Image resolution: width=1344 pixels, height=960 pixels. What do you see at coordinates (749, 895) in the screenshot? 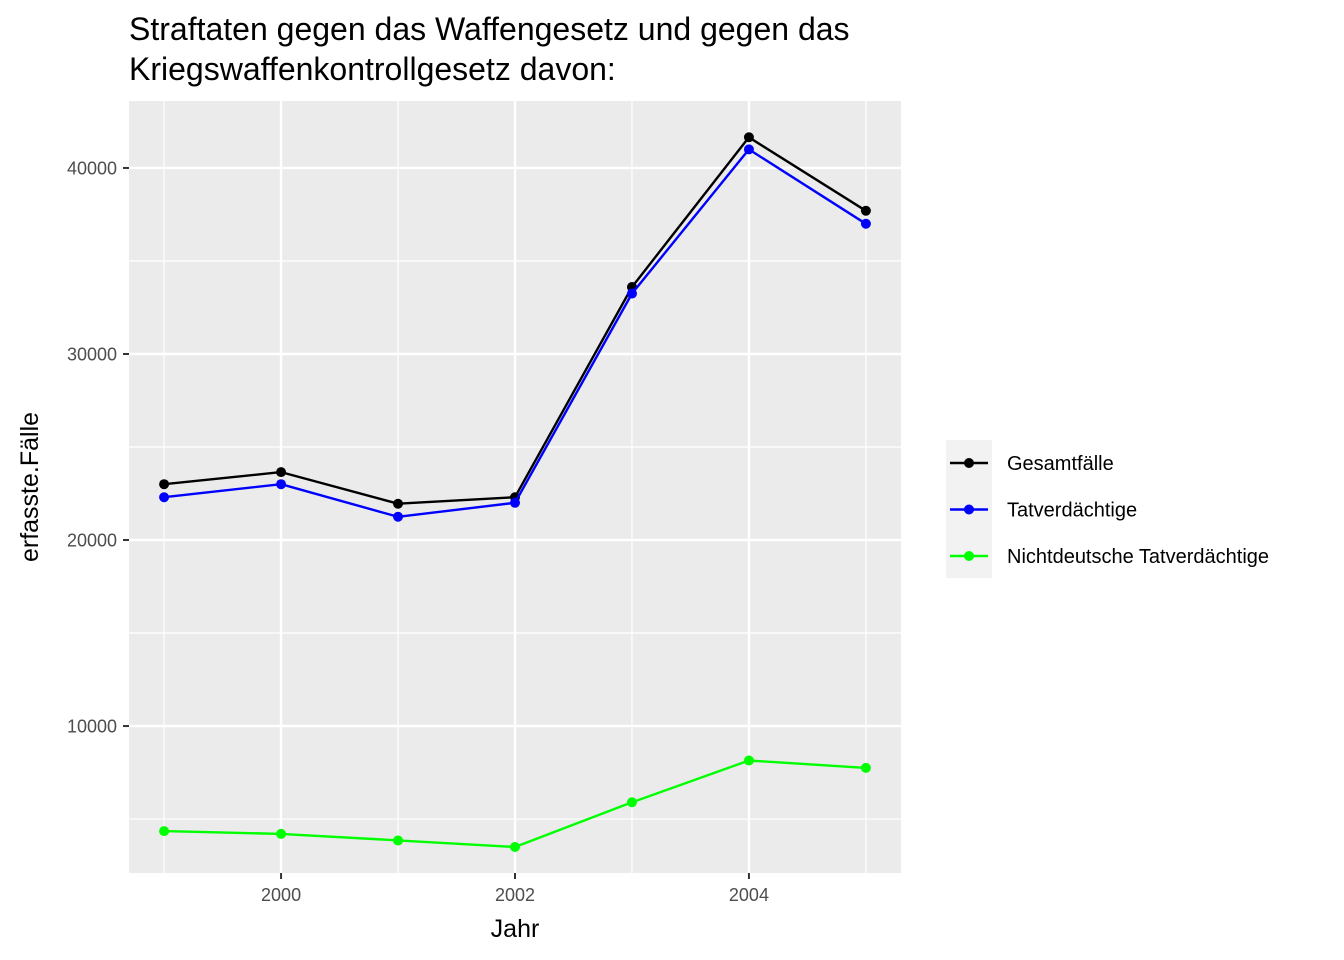
I see `x-tick-label: 2004` at bounding box center [749, 895].